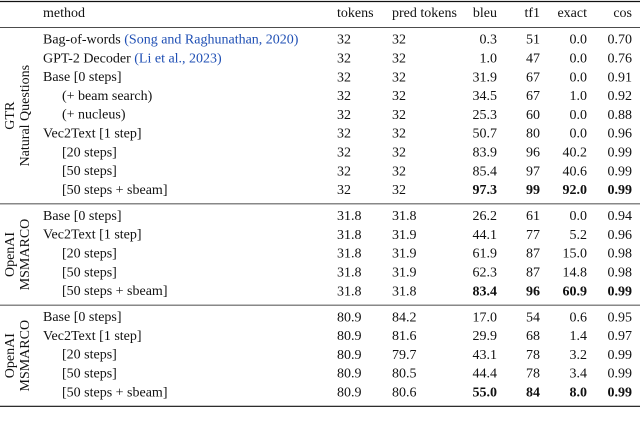 Image resolution: width=640 pixels, height=425 pixels. Describe the element at coordinates (575, 291) in the screenshot. I see `value-cell: 60.9` at that location.